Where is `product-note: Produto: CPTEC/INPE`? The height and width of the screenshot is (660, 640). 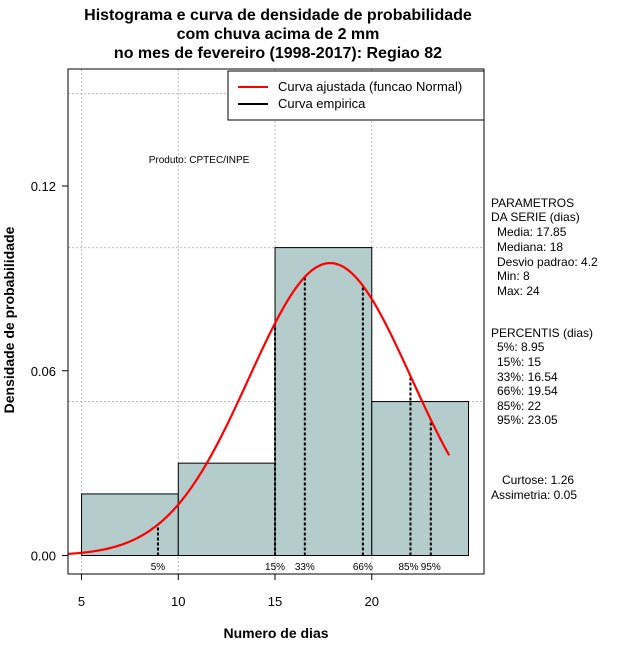
product-note: Produto: CPTEC/INPE is located at coordinates (199, 160).